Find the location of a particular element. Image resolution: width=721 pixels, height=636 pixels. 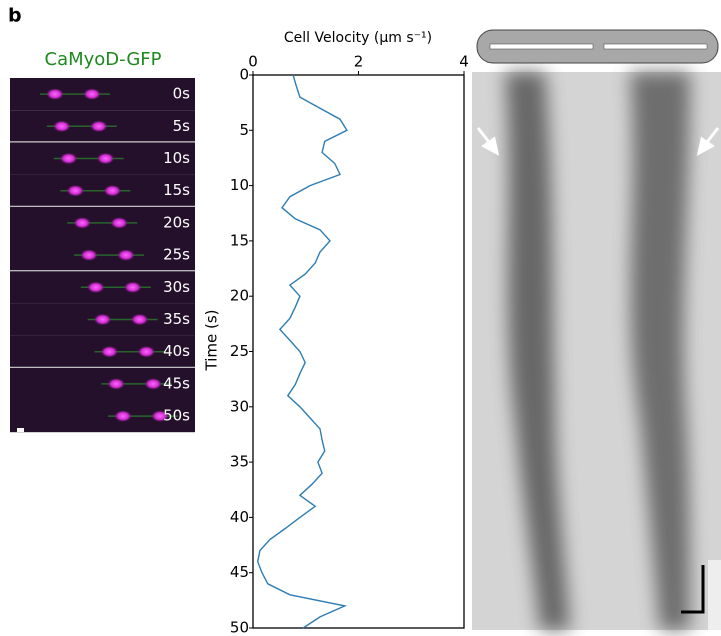

frame-label: 50s is located at coordinates (176, 416).